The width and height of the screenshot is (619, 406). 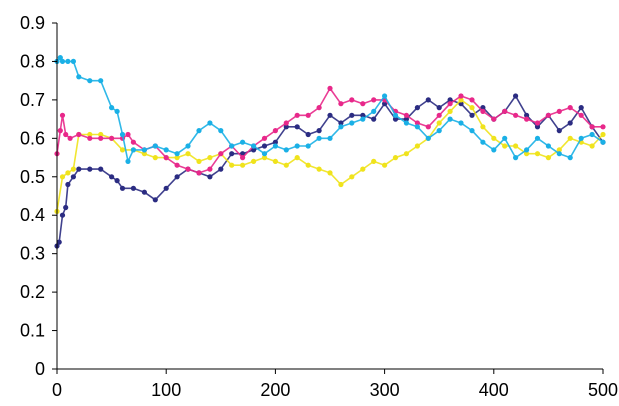 What do you see at coordinates (32, 331) in the screenshot?
I see `y-tick-label-1: 0.1` at bounding box center [32, 331].